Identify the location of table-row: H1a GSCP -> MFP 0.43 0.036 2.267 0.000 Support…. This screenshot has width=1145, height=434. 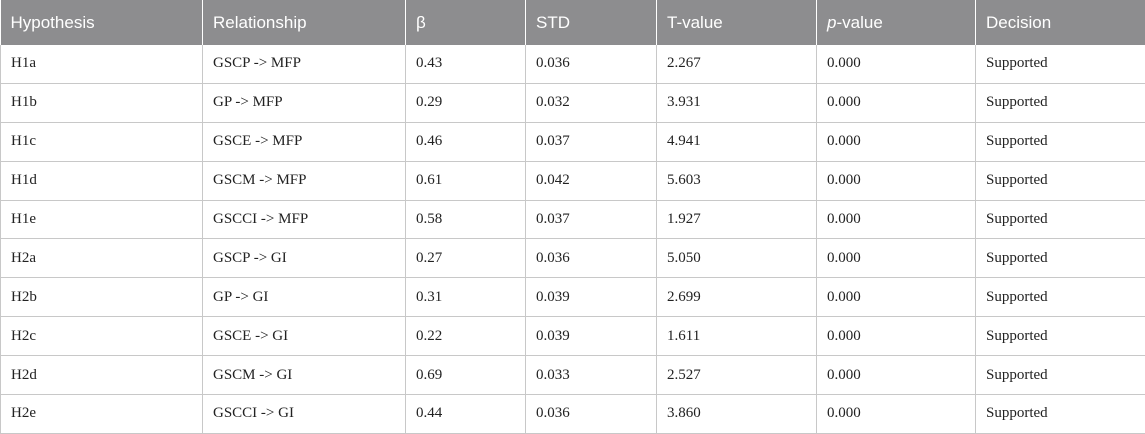
(572, 64).